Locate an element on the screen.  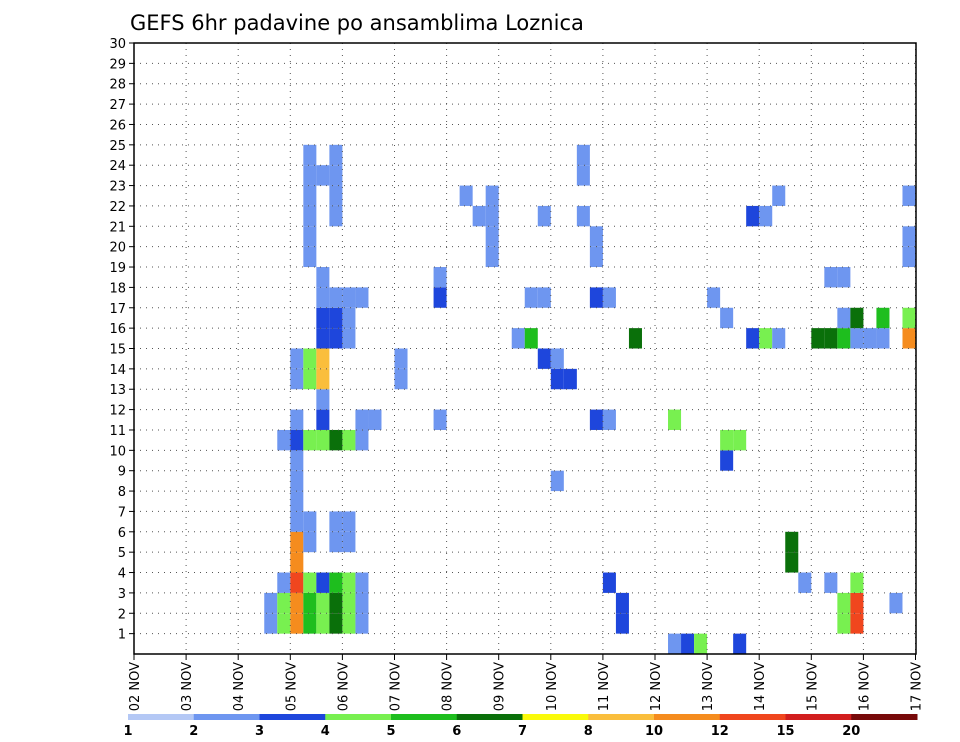
y-tick-label: 19 is located at coordinates (117, 268).